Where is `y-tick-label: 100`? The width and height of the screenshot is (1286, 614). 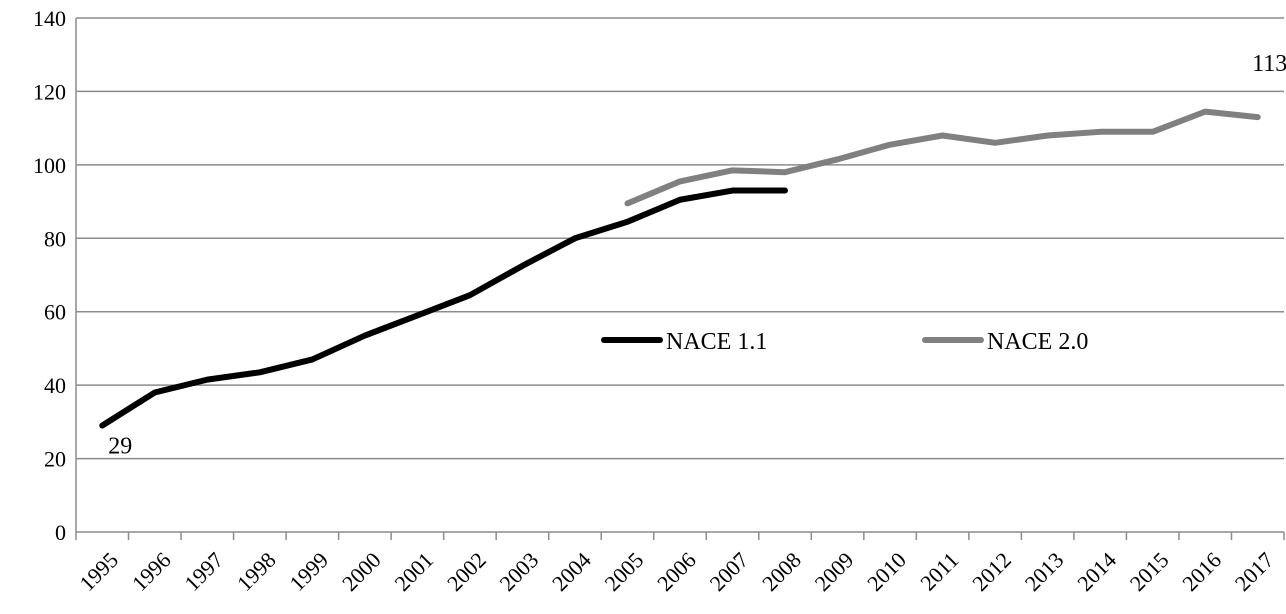
y-tick-label: 100 is located at coordinates (49, 165).